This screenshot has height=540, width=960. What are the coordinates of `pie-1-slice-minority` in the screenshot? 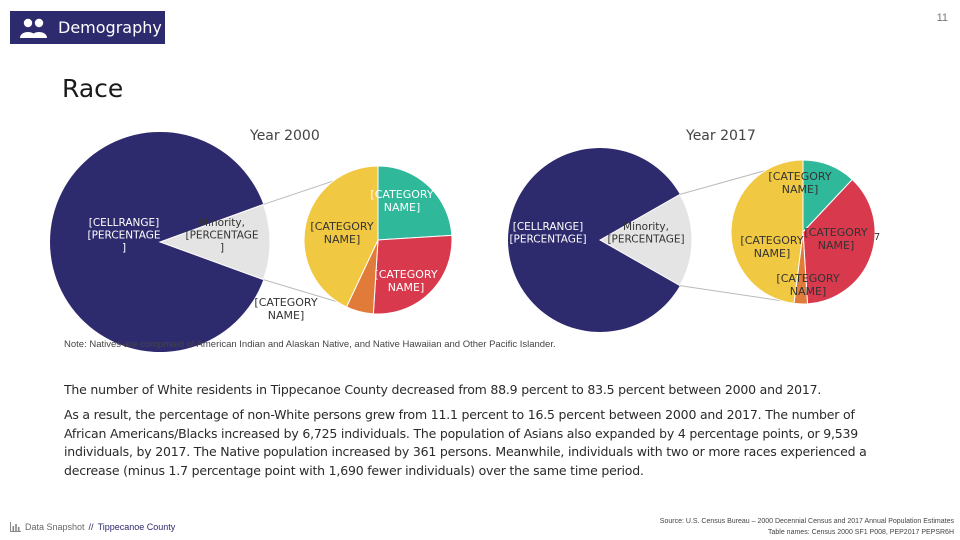 It's located at (645, 240).